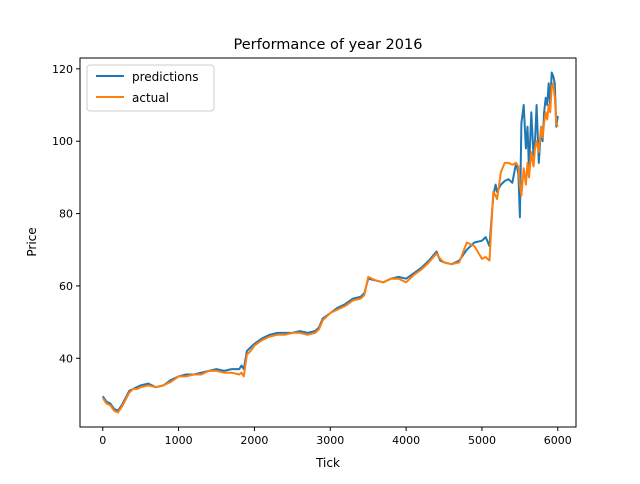  I want to click on y-tick-label: 60, so click(66, 286).